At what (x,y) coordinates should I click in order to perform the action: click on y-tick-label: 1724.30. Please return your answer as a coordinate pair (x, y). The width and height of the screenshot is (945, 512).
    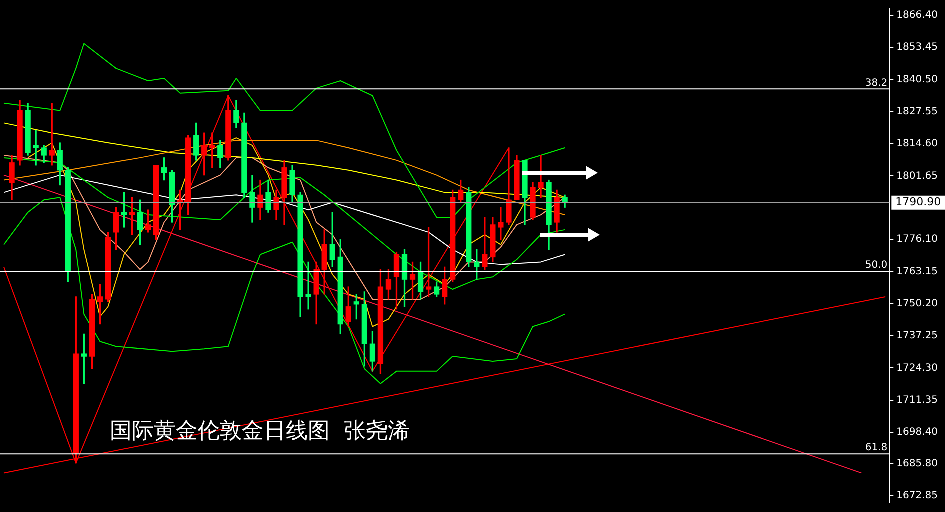
    Looking at the image, I should click on (917, 368).